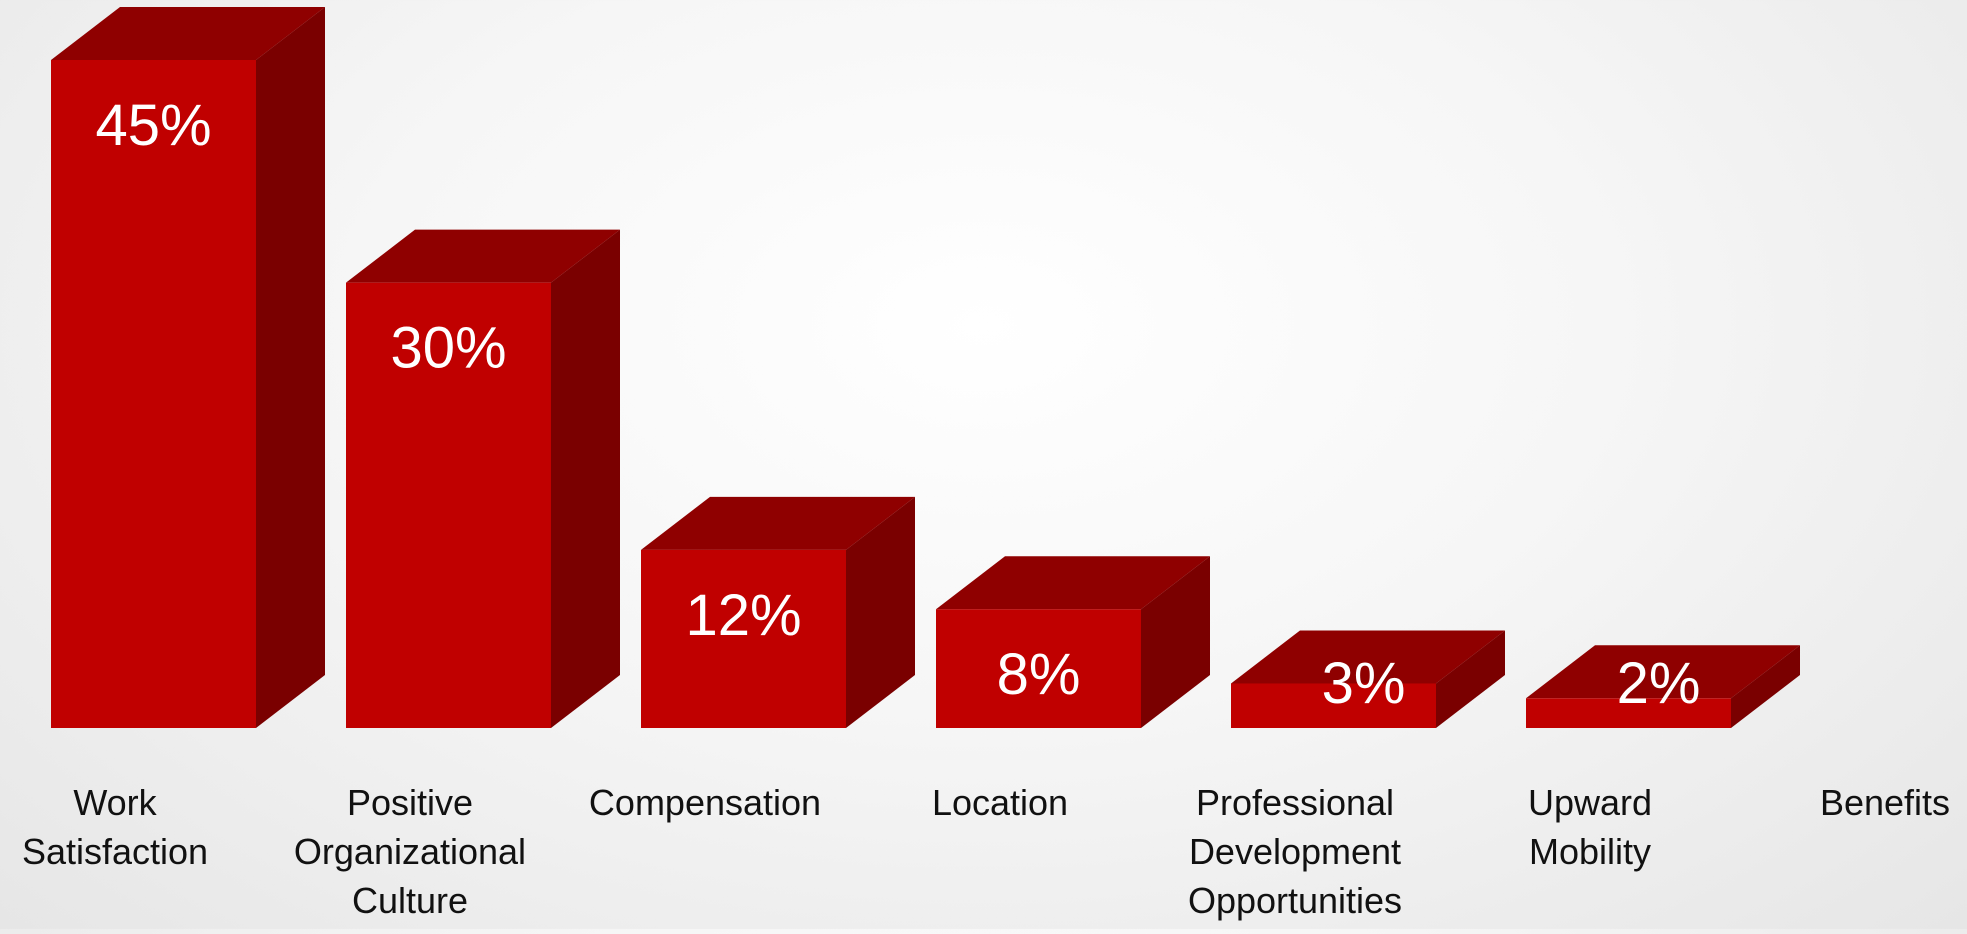 Image resolution: width=1967 pixels, height=934 pixels. I want to click on category-label: Benefits, so click(1885, 802).